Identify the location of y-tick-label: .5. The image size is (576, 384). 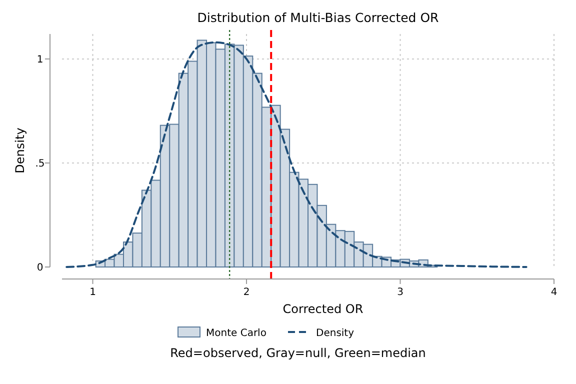
(40, 164).